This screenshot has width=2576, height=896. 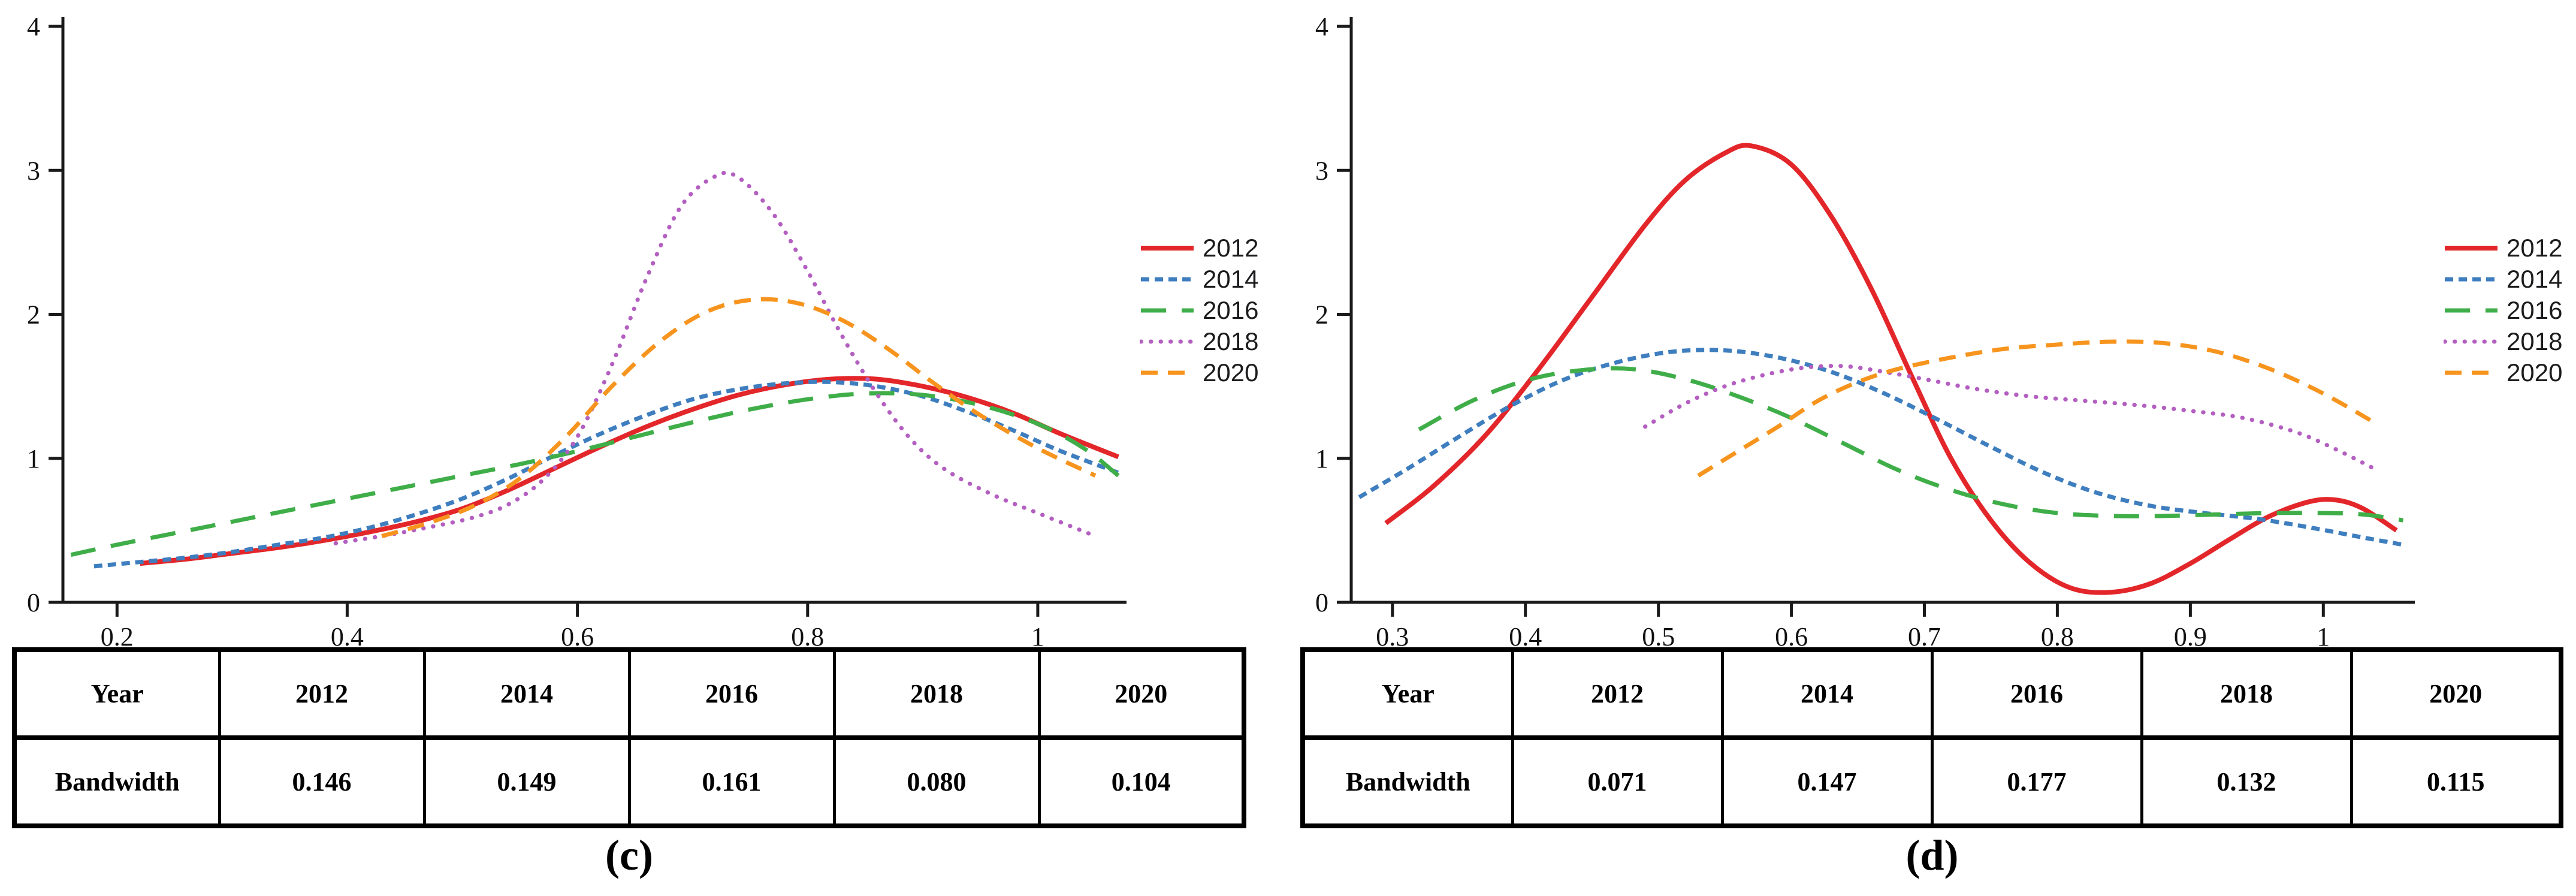 I want to click on bandwidth-cell: 0.132, so click(x=2247, y=782).